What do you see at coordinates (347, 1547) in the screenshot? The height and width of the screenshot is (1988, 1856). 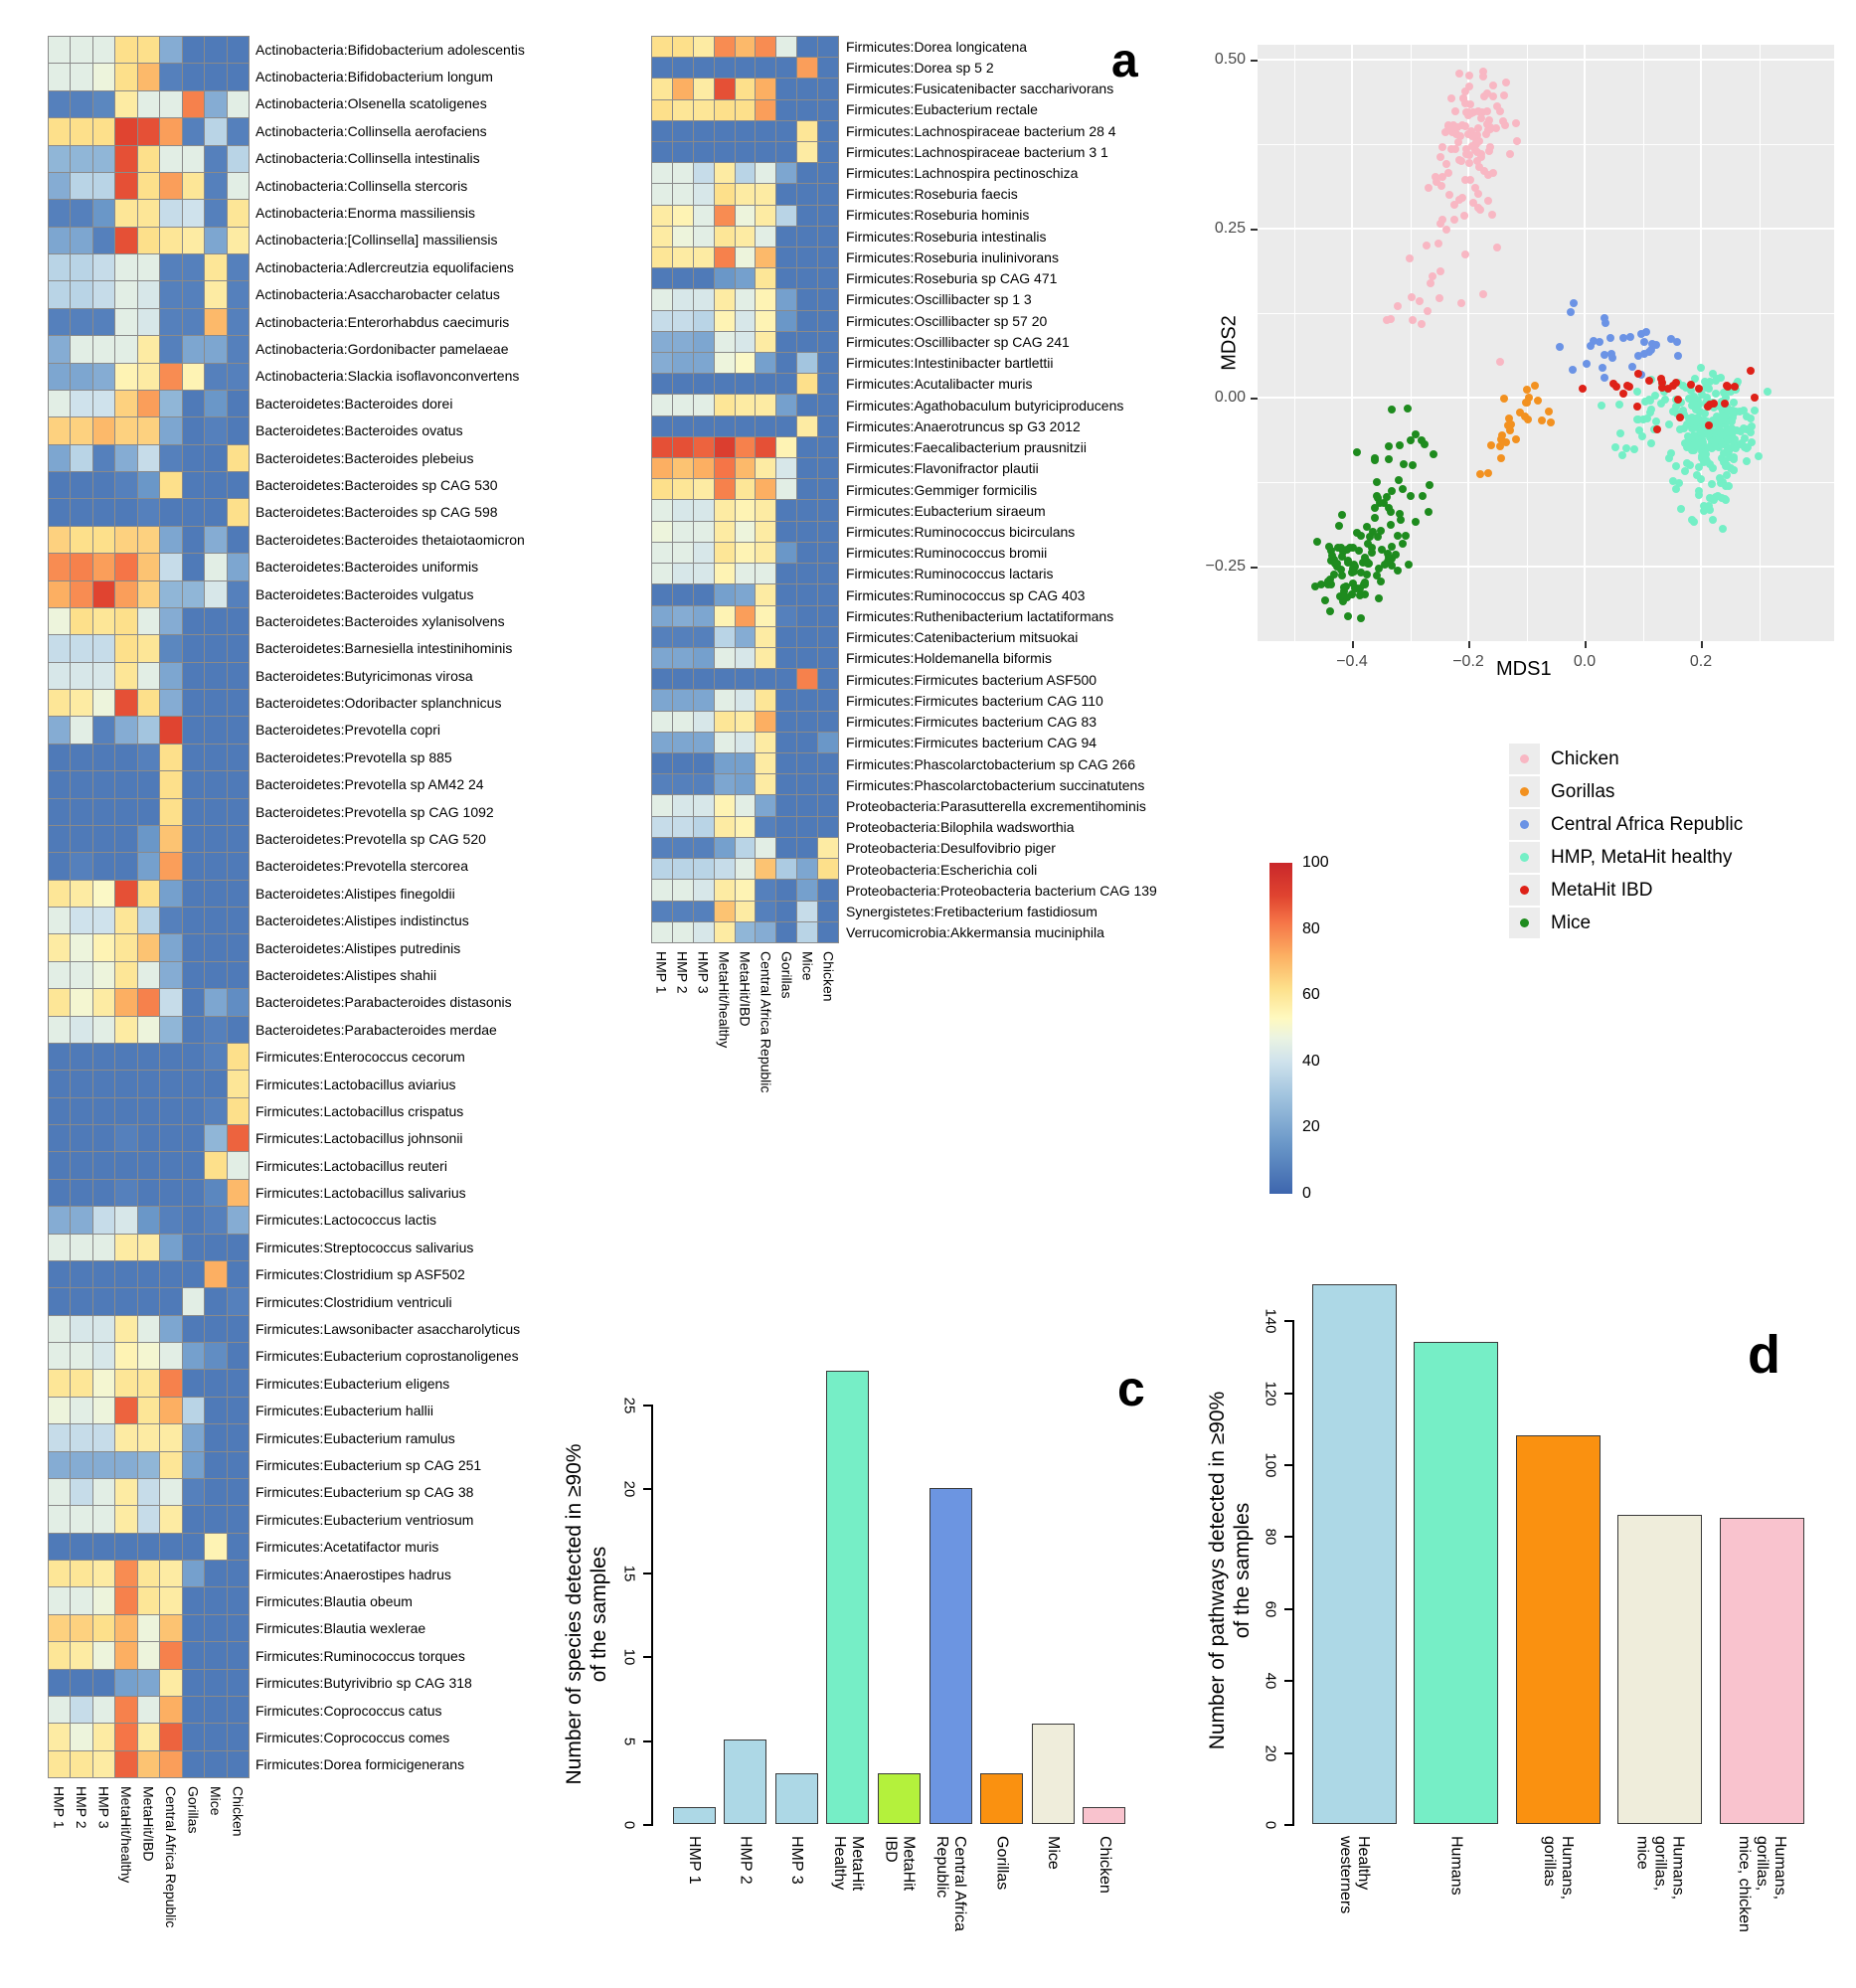 I see `heatmap-row-label: Firmicutes:Acetatifactor muris` at bounding box center [347, 1547].